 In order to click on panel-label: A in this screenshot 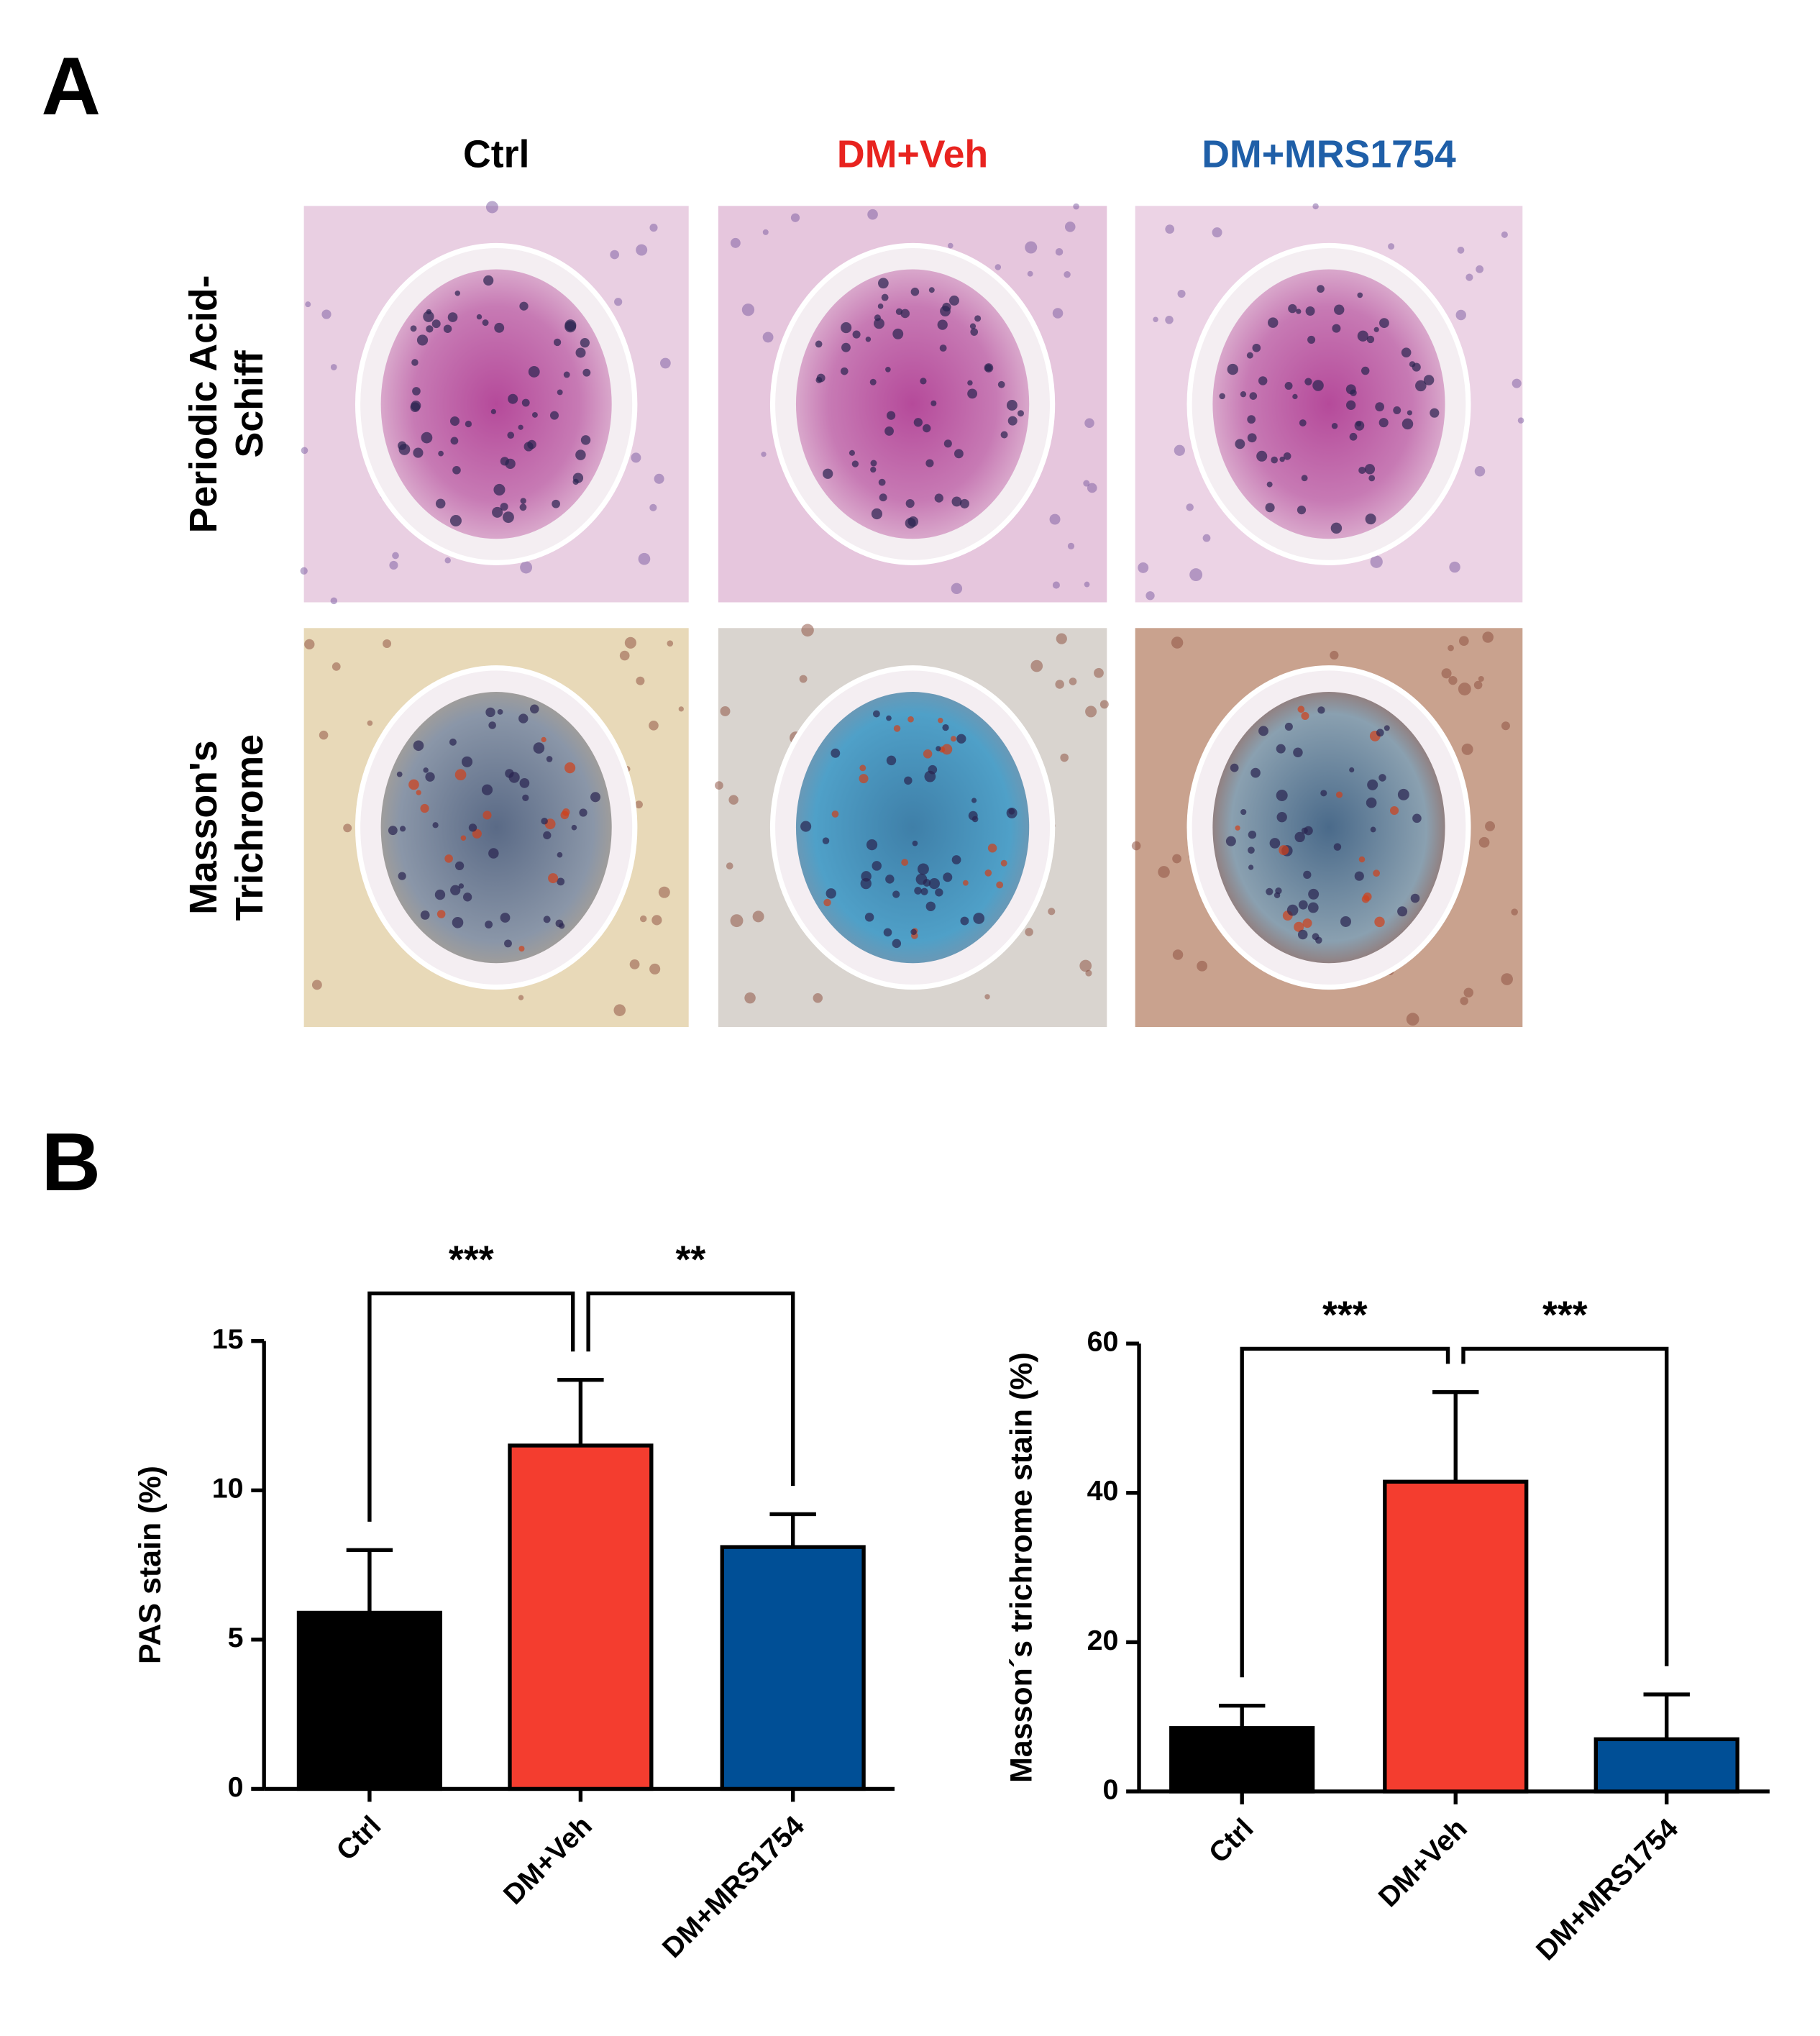, I will do `click(71, 86)`.